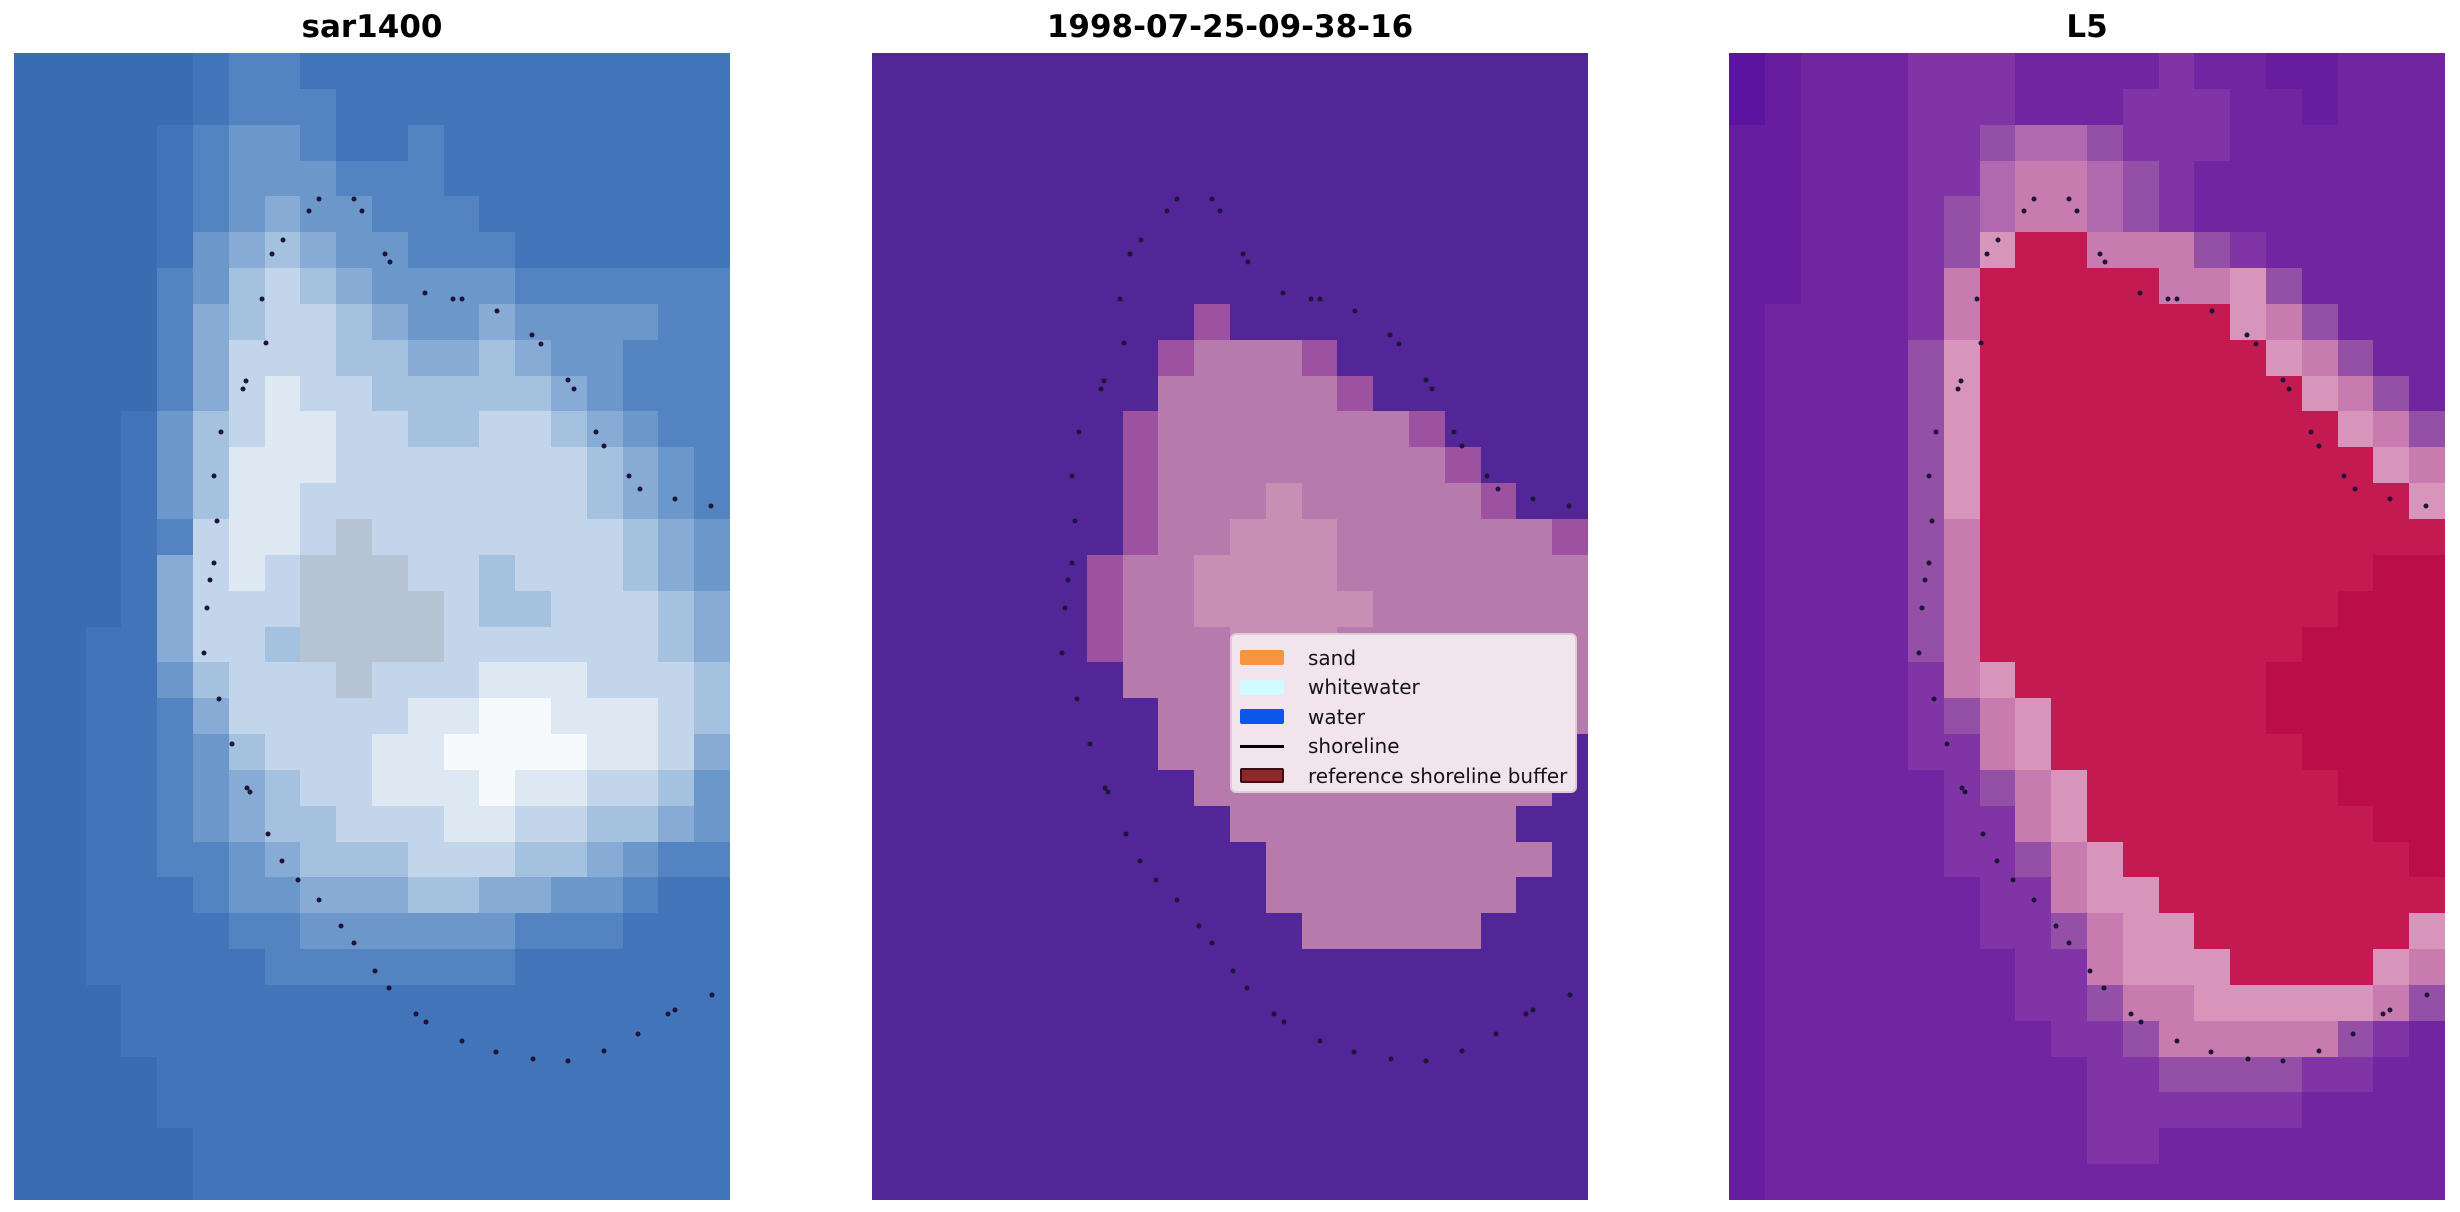 This screenshot has height=1212, width=2460. I want to click on legend-entry-sand: sand, so click(1407, 658).